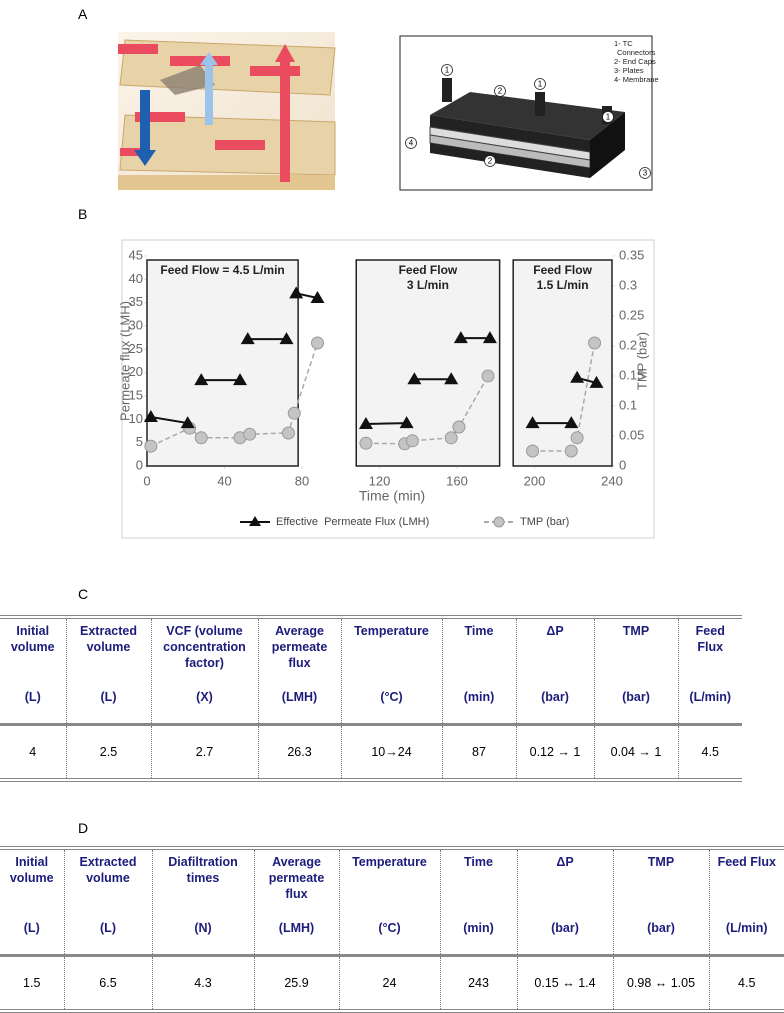 This screenshot has height=1013, width=784. I want to click on panel-label: C, so click(83, 594).